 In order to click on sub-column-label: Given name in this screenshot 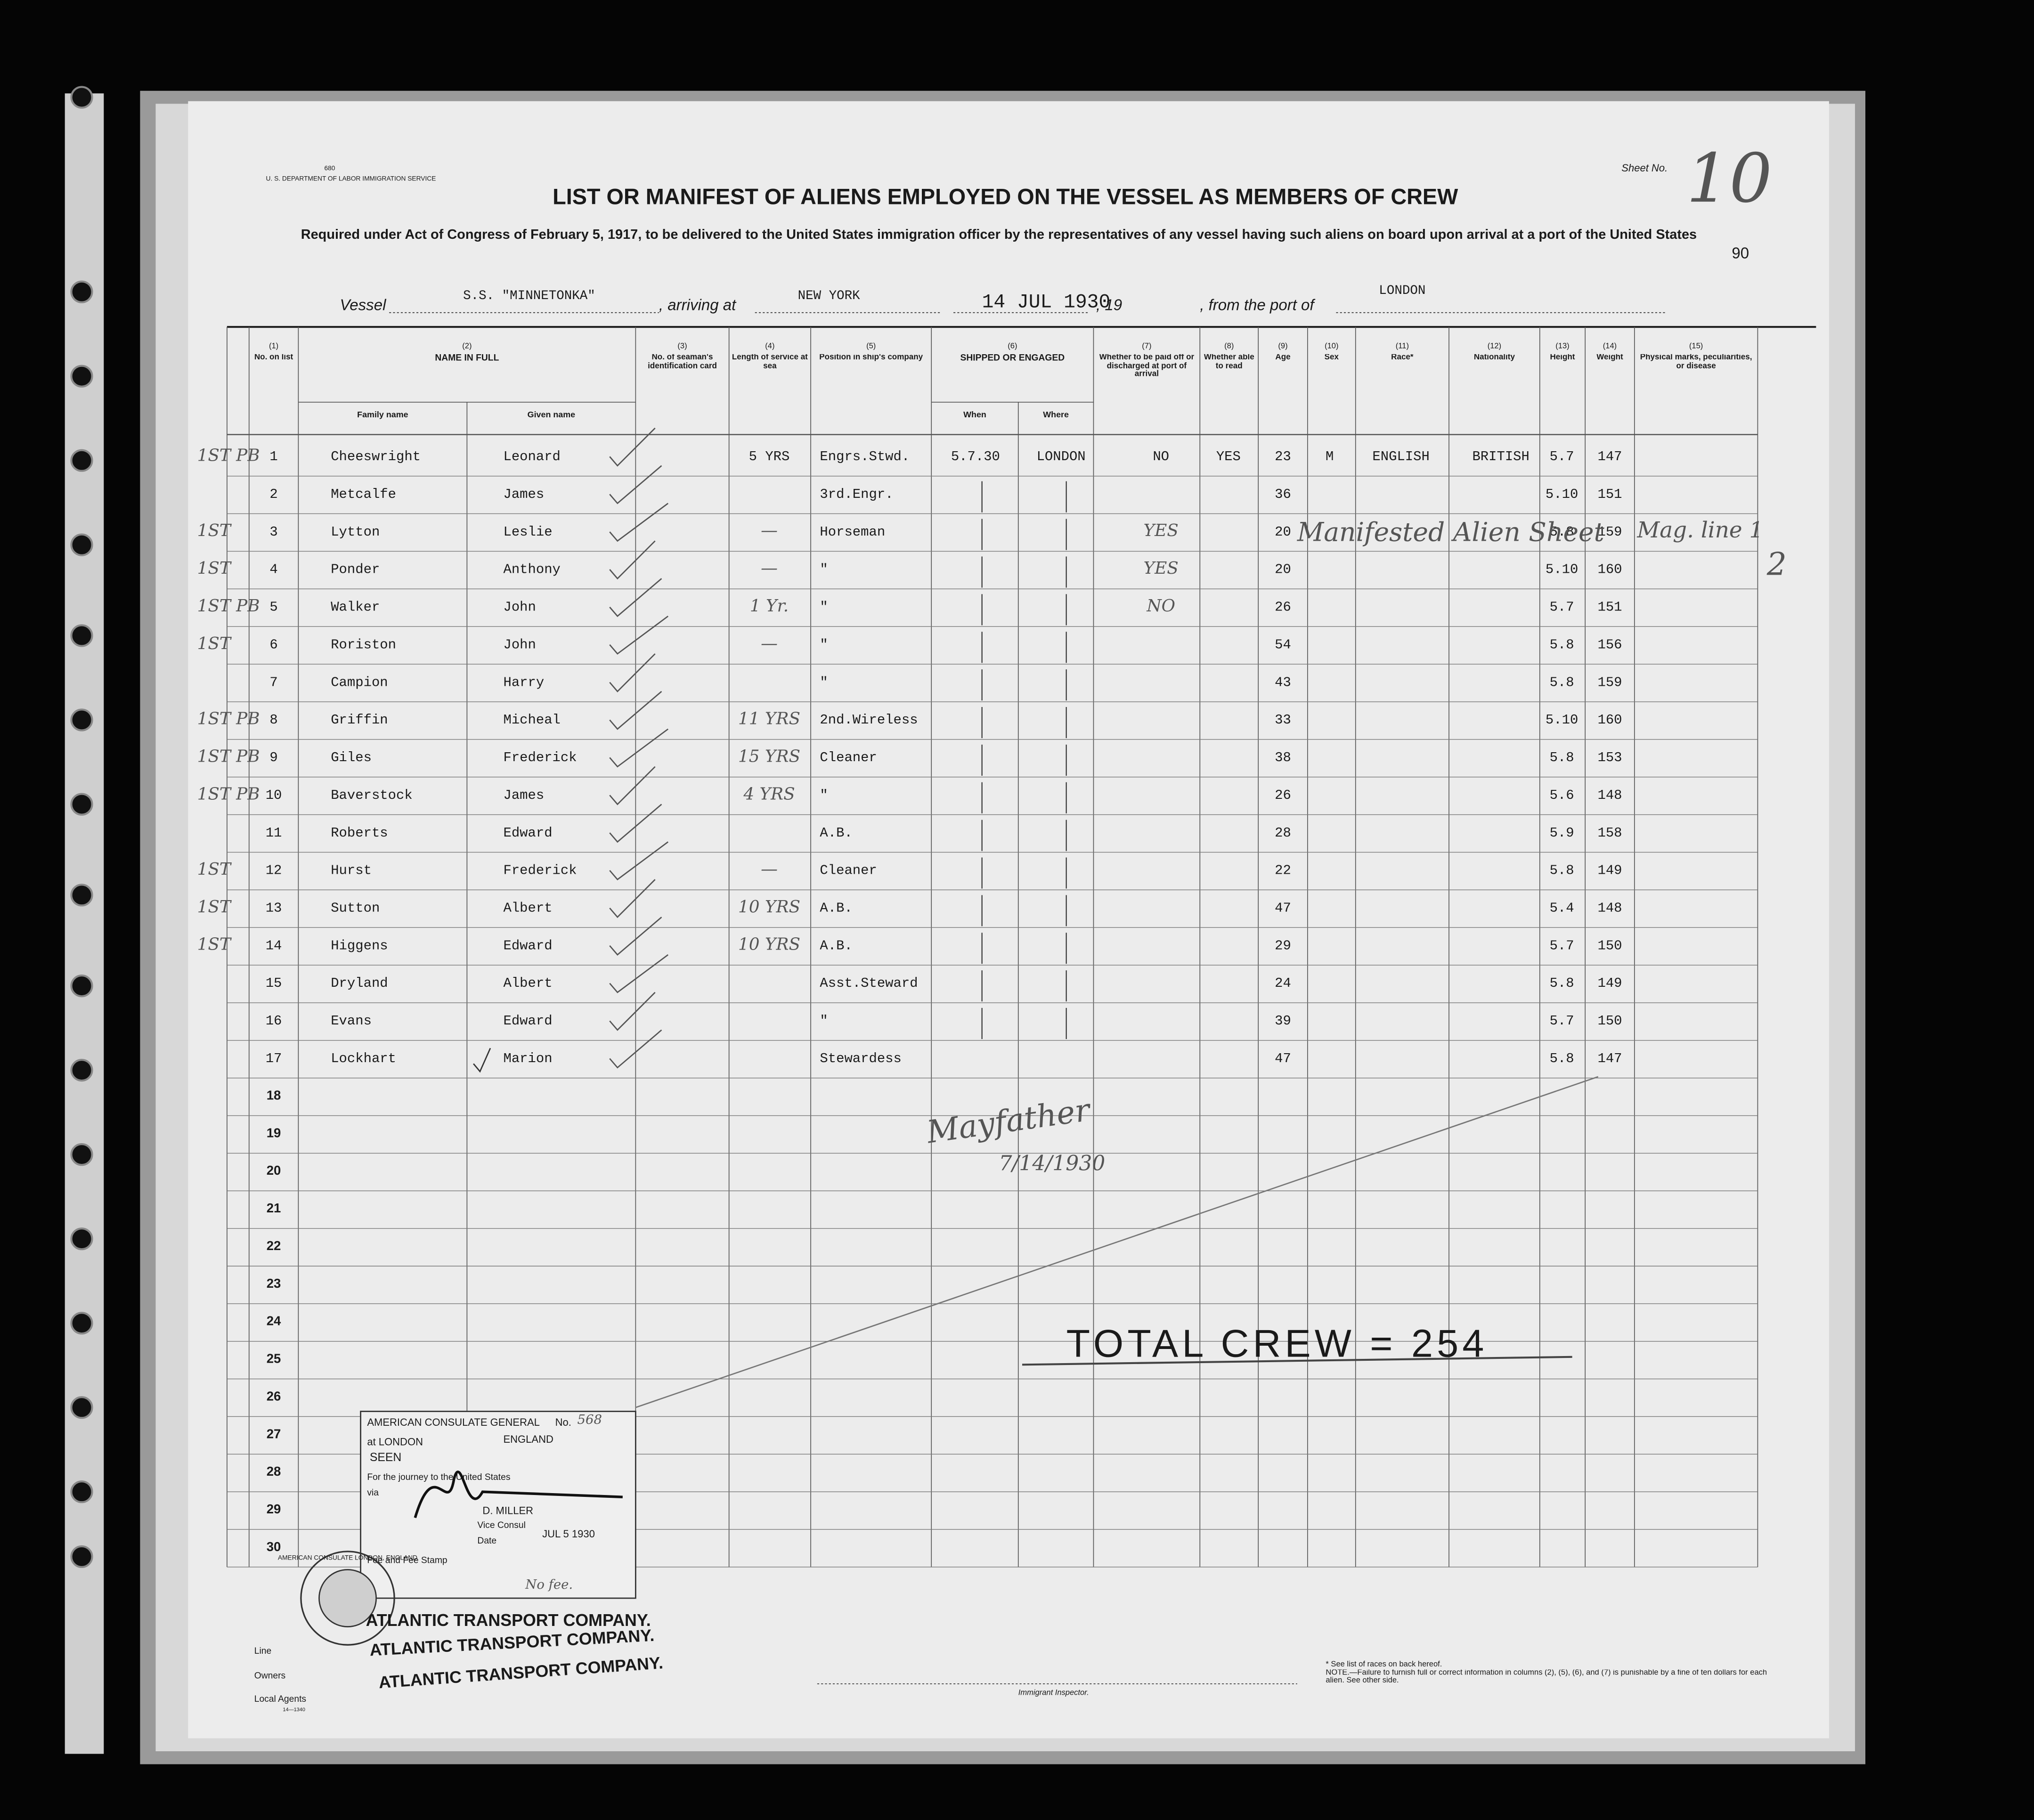, I will do `click(551, 414)`.